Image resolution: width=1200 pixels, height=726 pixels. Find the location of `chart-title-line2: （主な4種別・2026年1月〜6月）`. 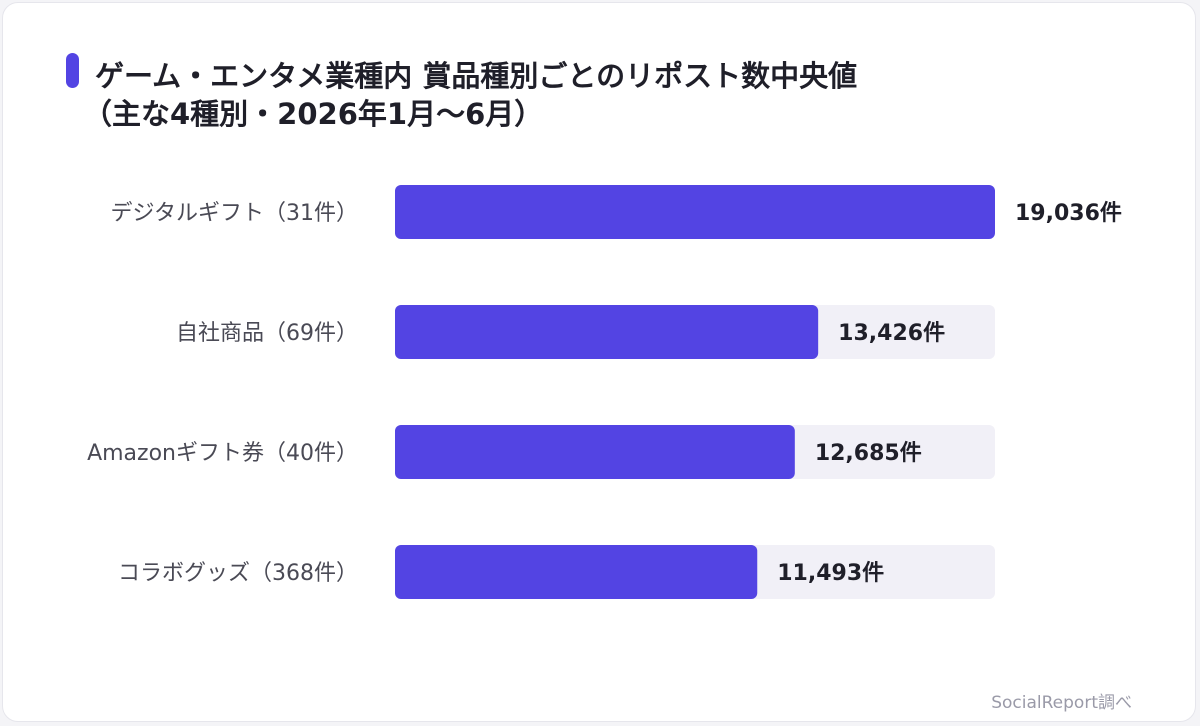

chart-title-line2: （主な4種別・2026年1月〜6月） is located at coordinates (313, 114).